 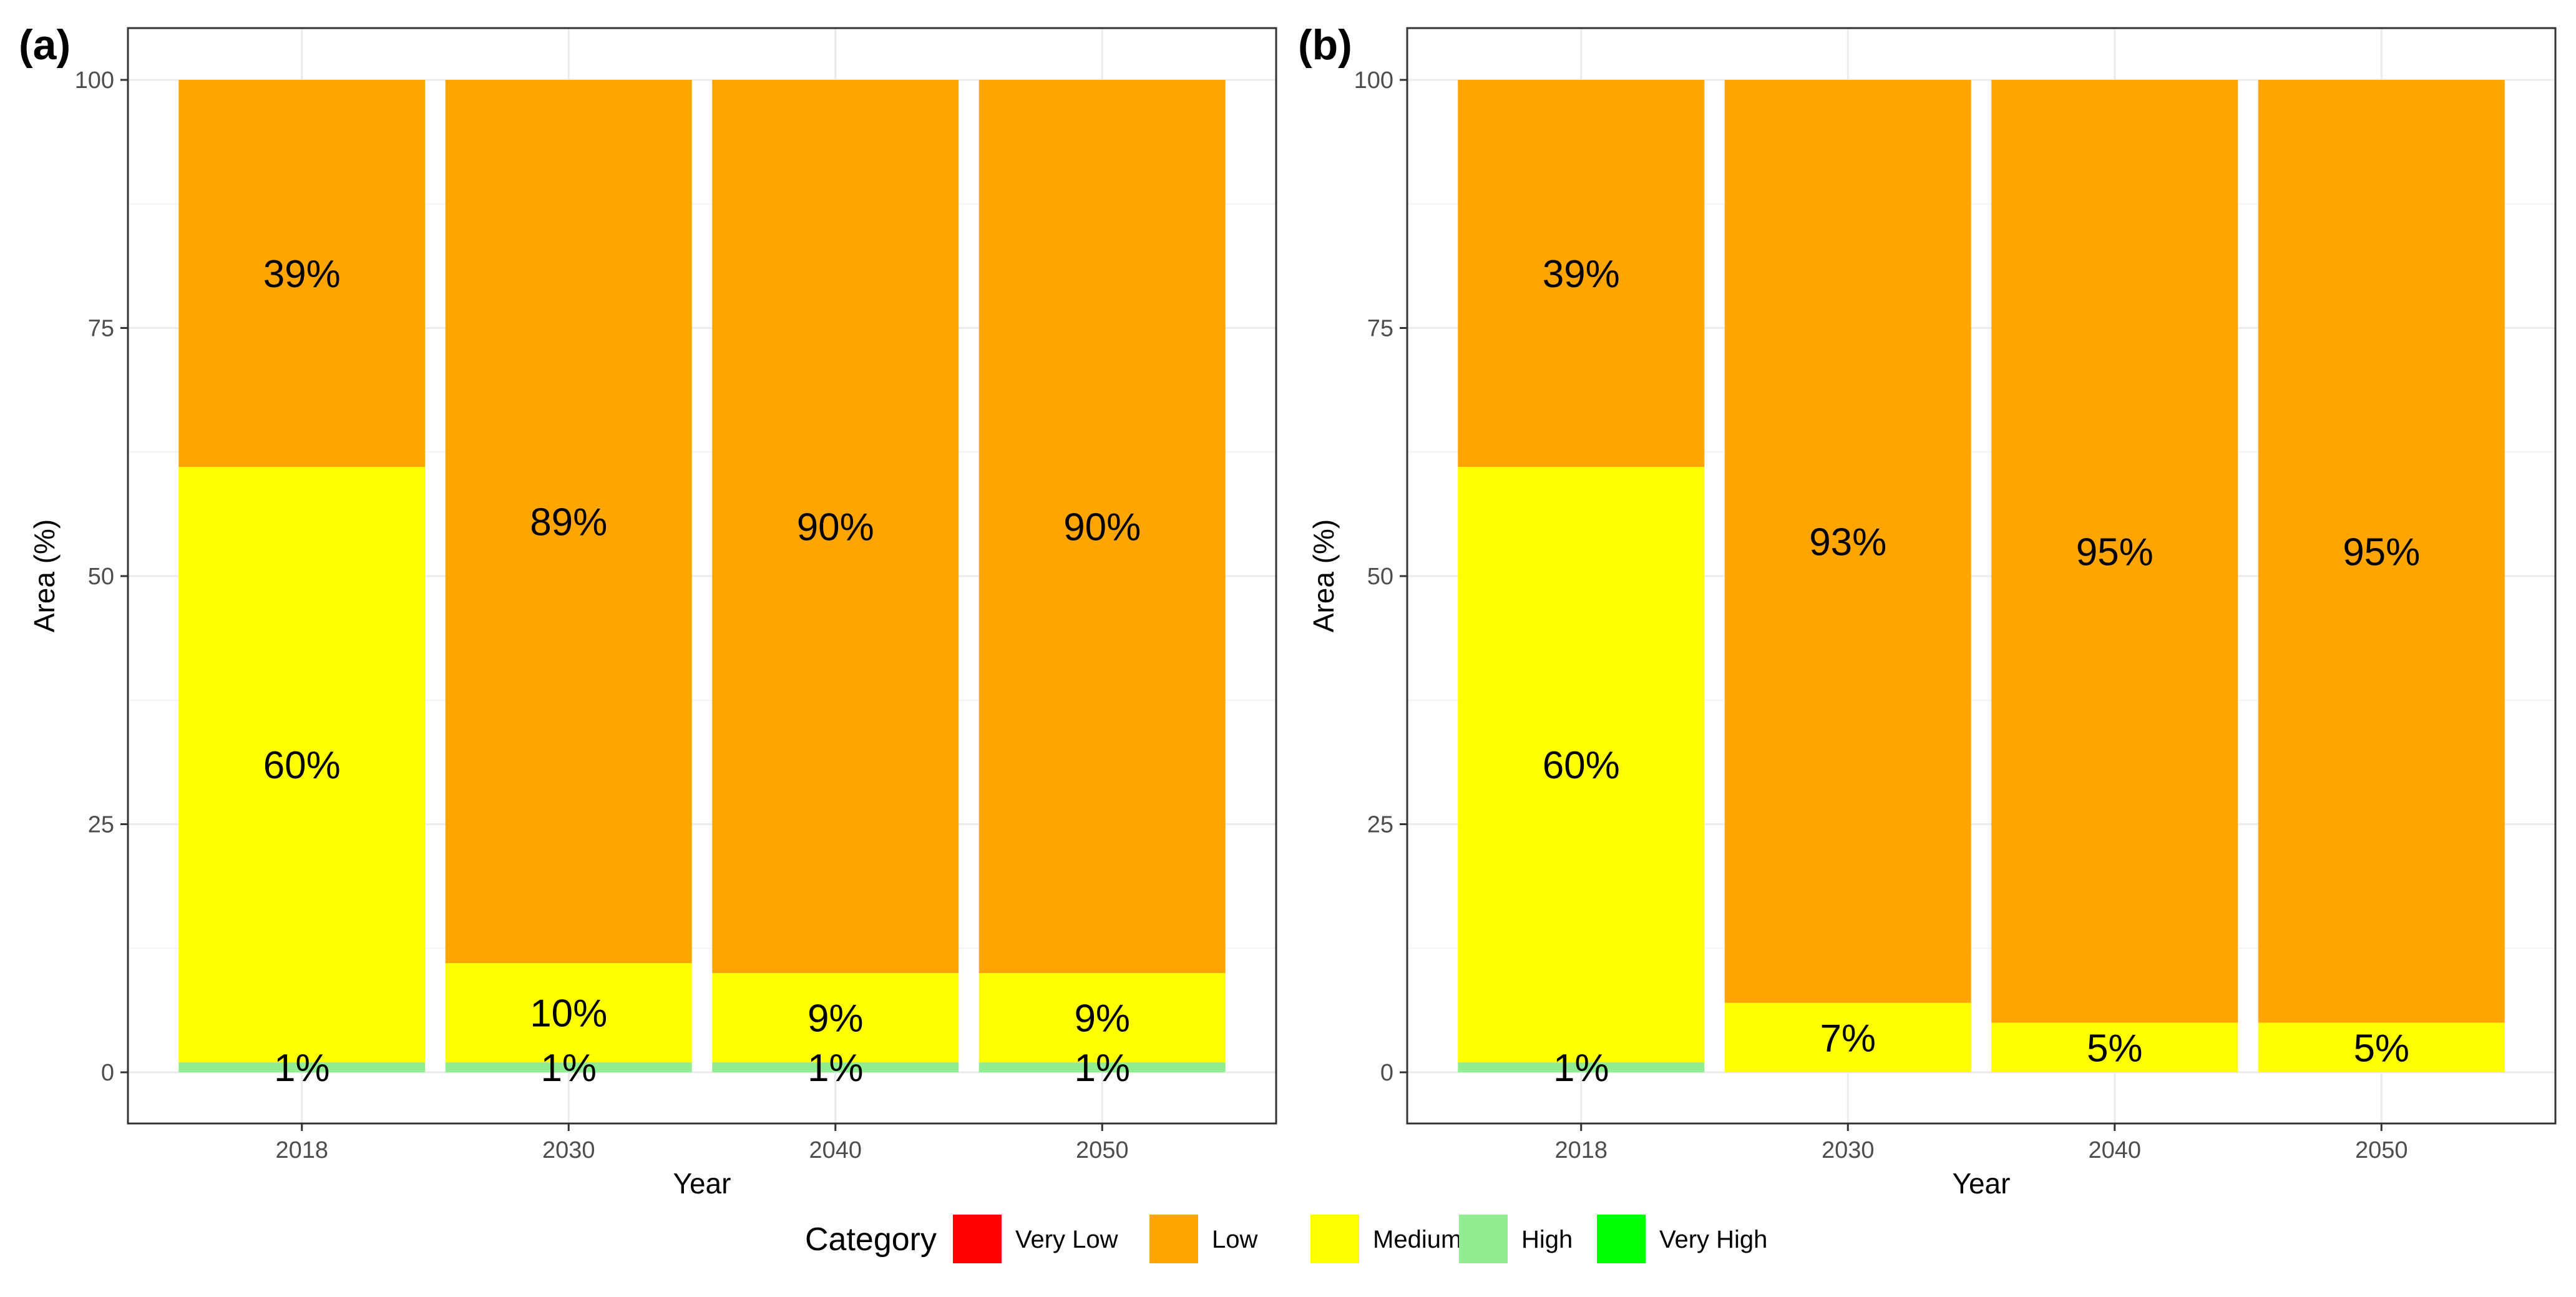 I want to click on data-label: 7%, so click(x=1848, y=1038).